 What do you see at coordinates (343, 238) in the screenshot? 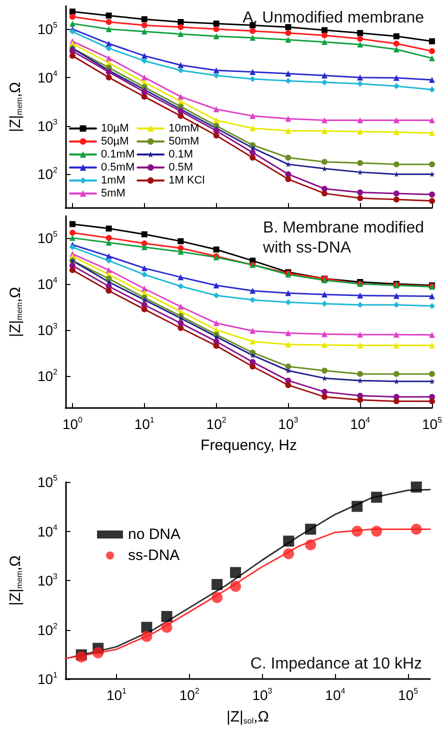
I see `annotation: B. Membrane modified with ss-DNA` at bounding box center [343, 238].